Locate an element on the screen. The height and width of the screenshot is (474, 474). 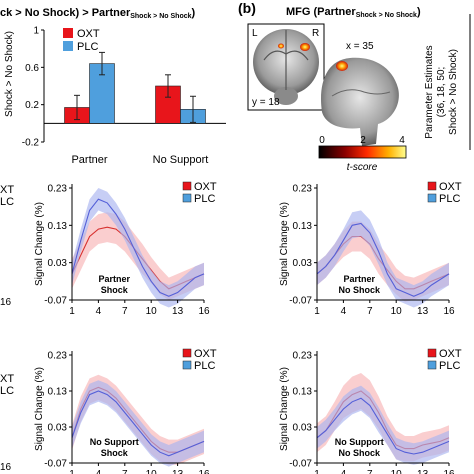
edge-legend-oxt-2: XT is located at coordinates (7, 379).